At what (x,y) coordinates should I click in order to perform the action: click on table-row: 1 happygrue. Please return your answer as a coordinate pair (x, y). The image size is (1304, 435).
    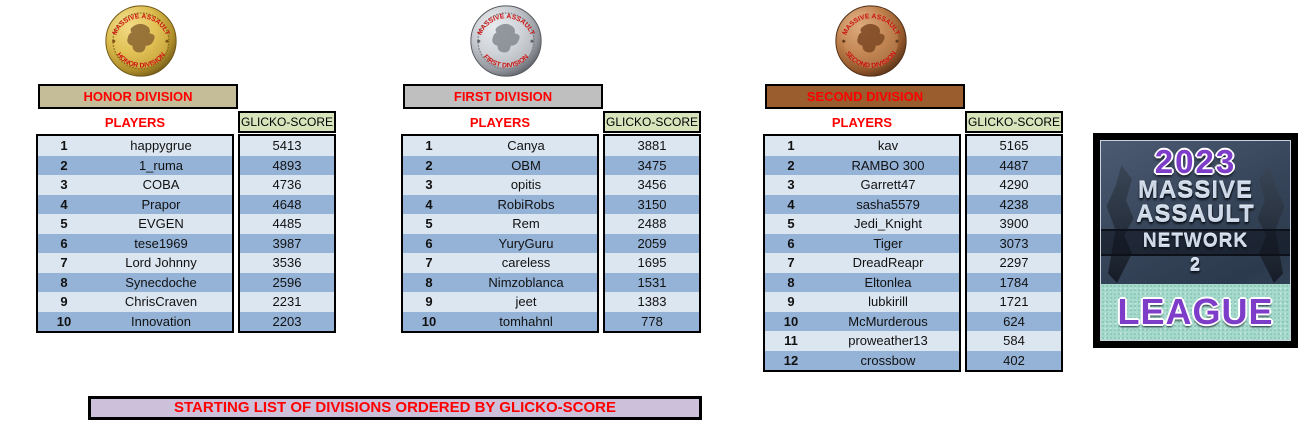
    Looking at the image, I should click on (135, 146).